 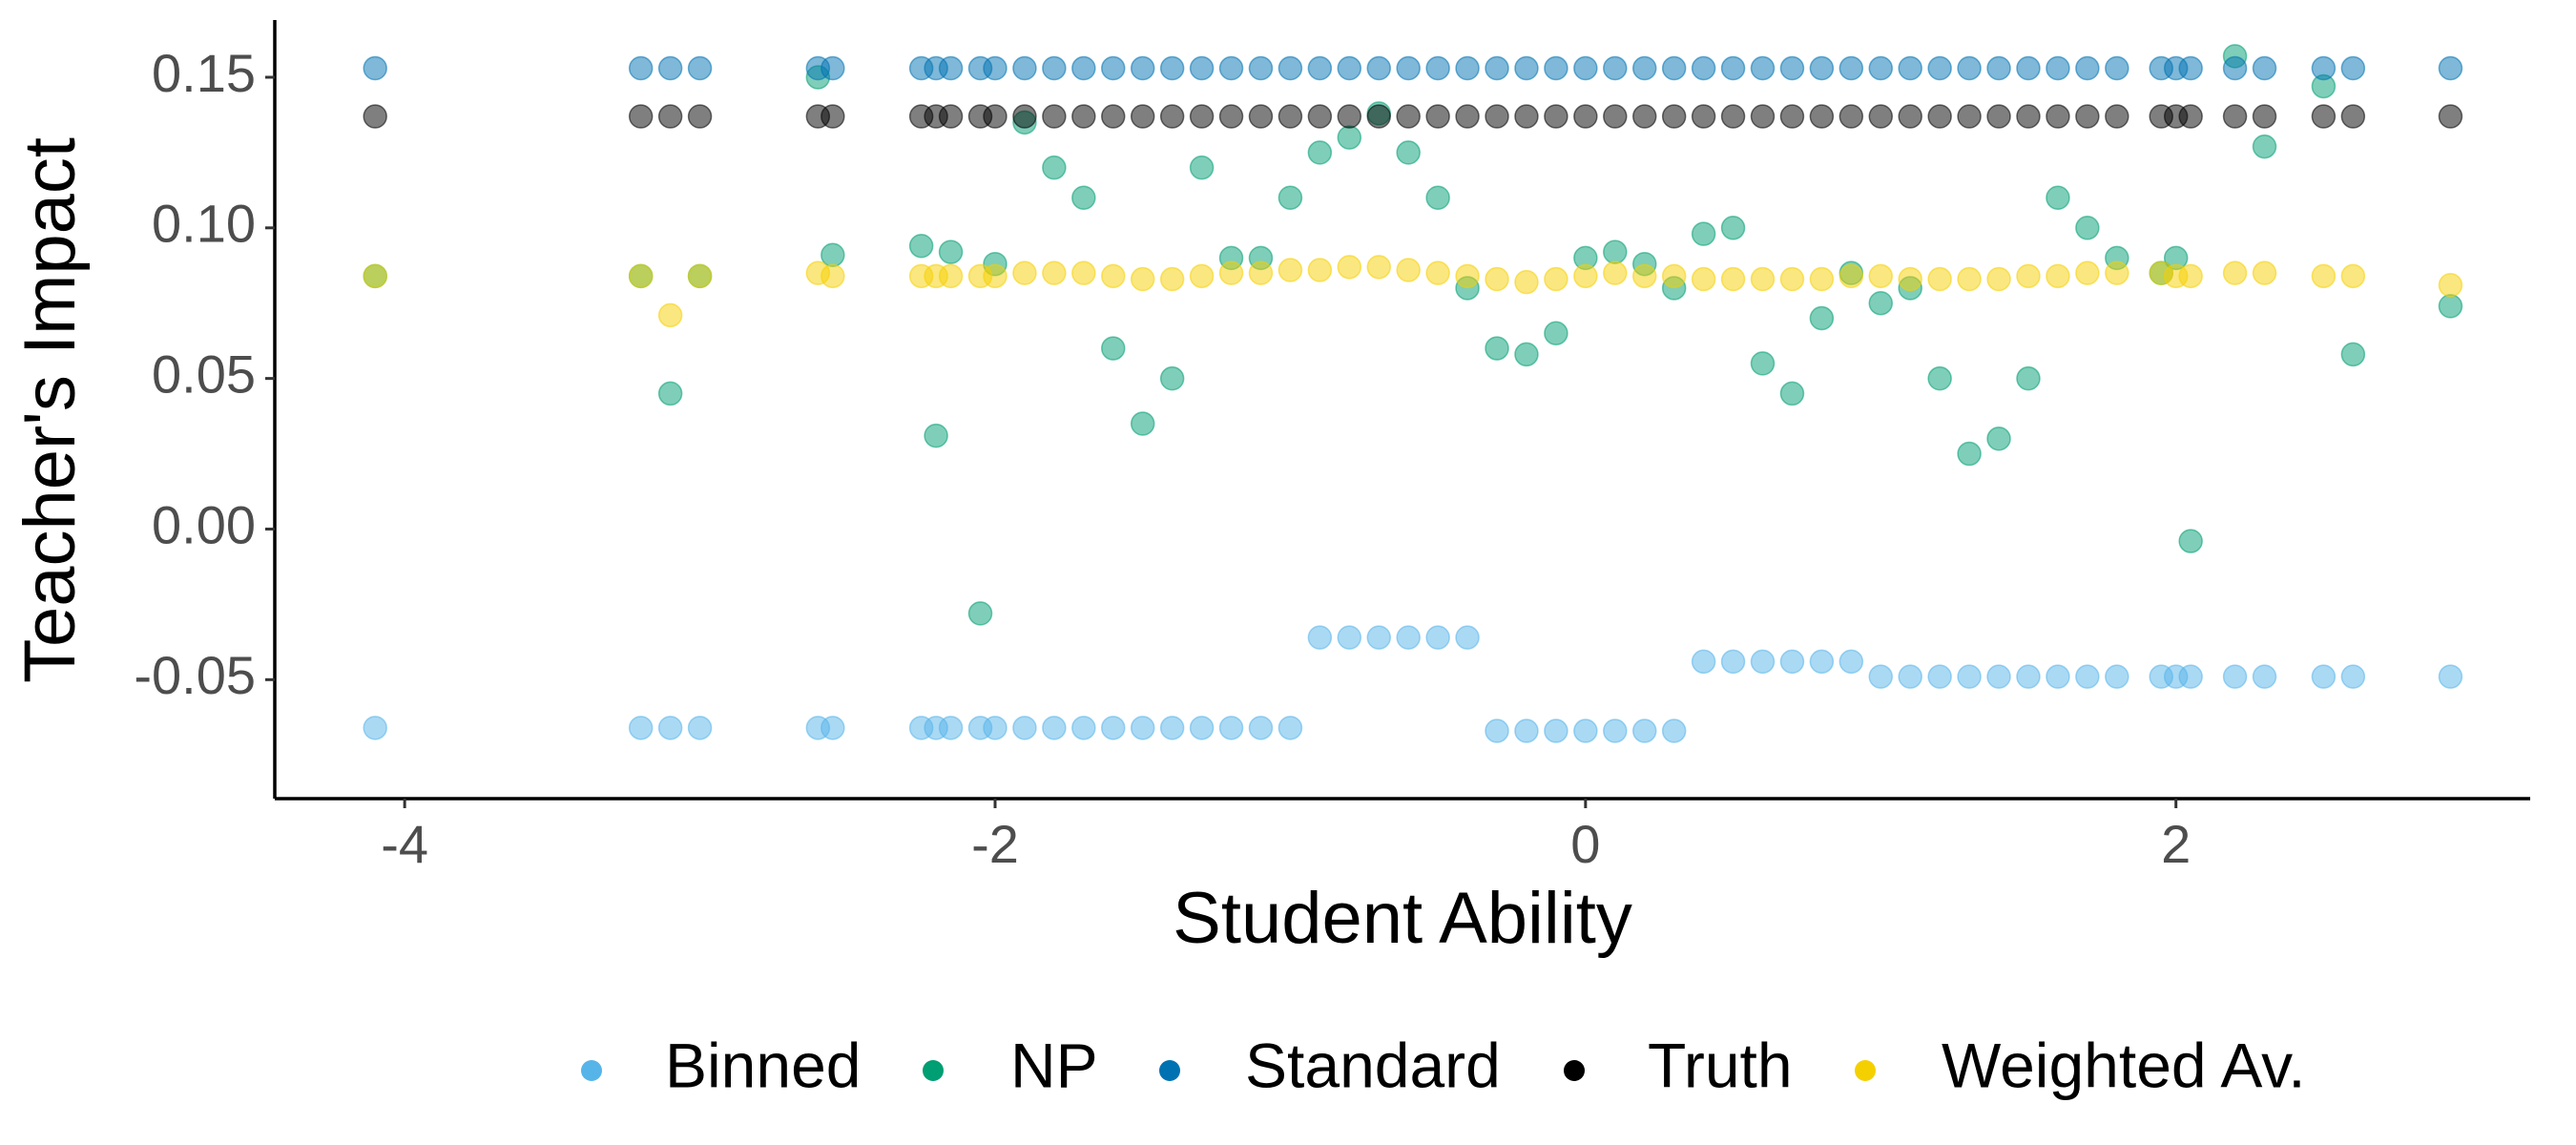 What do you see at coordinates (50, 410) in the screenshot?
I see `y-axis-title: Teacher's Impact` at bounding box center [50, 410].